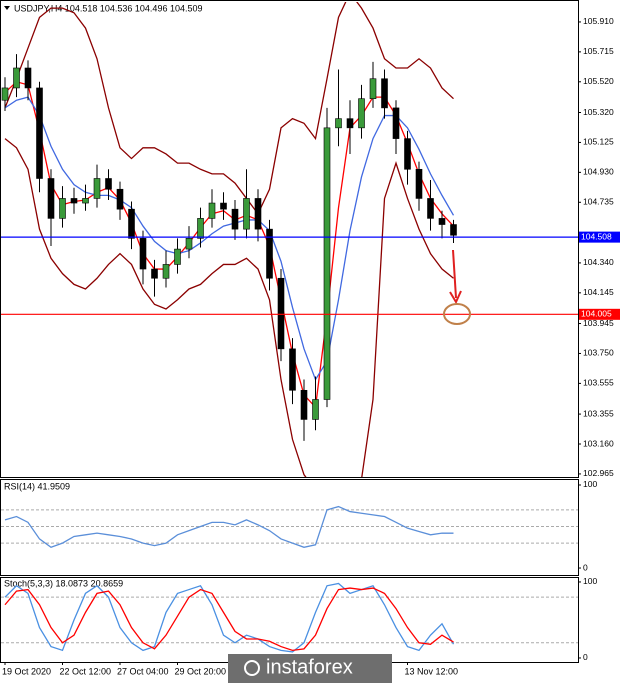 The height and width of the screenshot is (683, 620). I want to click on y-tick-label: 104.930, so click(598, 172).